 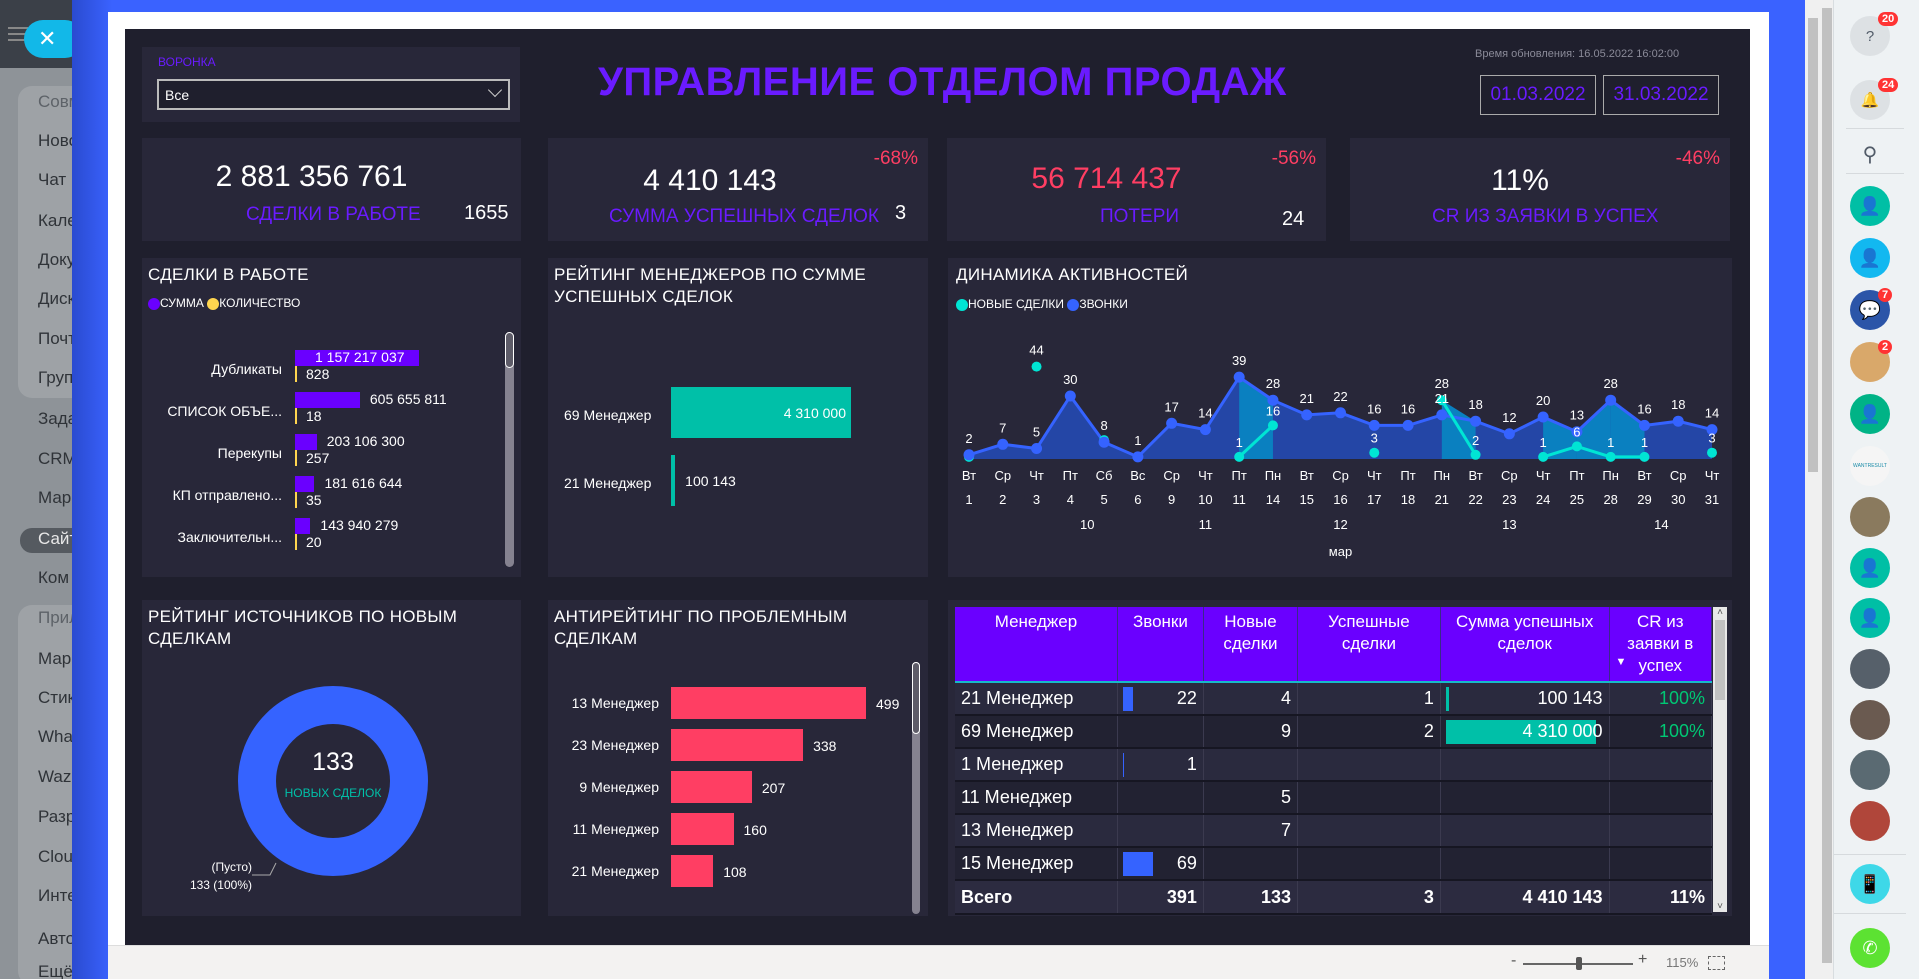 What do you see at coordinates (1334, 831) in the screenshot?
I see `table-row: 13 Менеджер 7` at bounding box center [1334, 831].